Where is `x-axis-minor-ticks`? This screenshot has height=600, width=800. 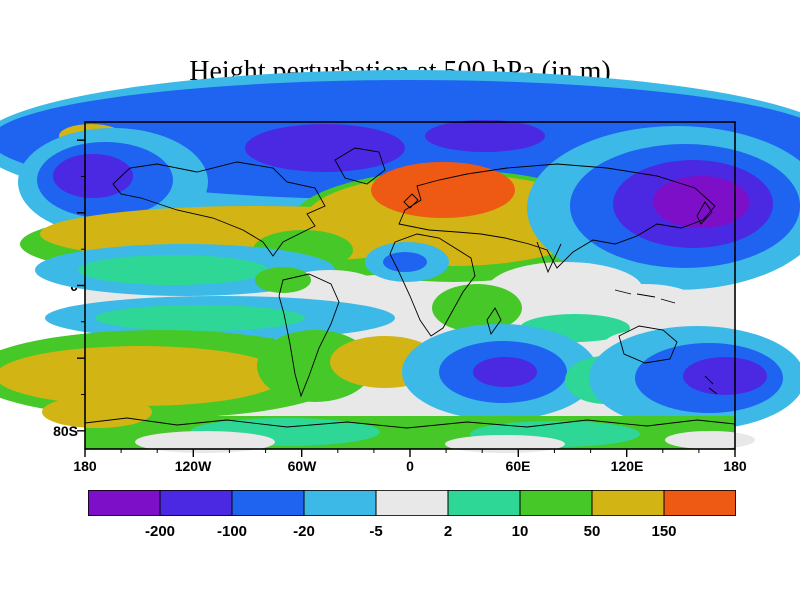
x-axis-minor-ticks is located at coordinates (410, 451).